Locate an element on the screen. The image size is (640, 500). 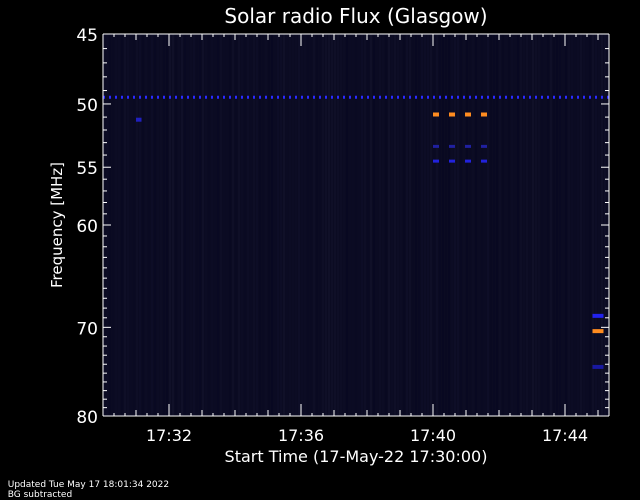
updated-timestamp: Updated Tue May 17 18:01:34 2022 is located at coordinates (88, 485).